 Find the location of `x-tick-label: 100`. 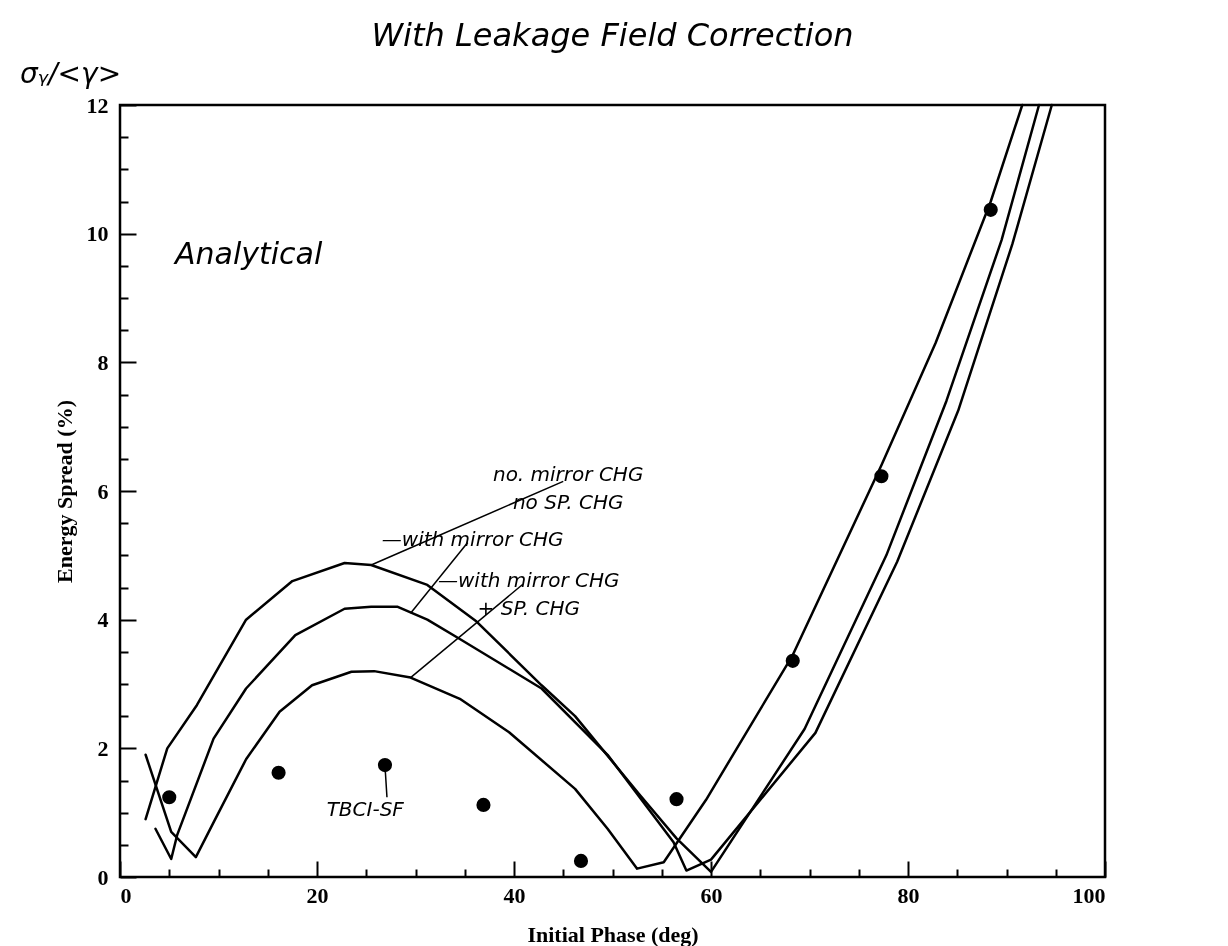

x-tick-label: 100 is located at coordinates (1089, 895).